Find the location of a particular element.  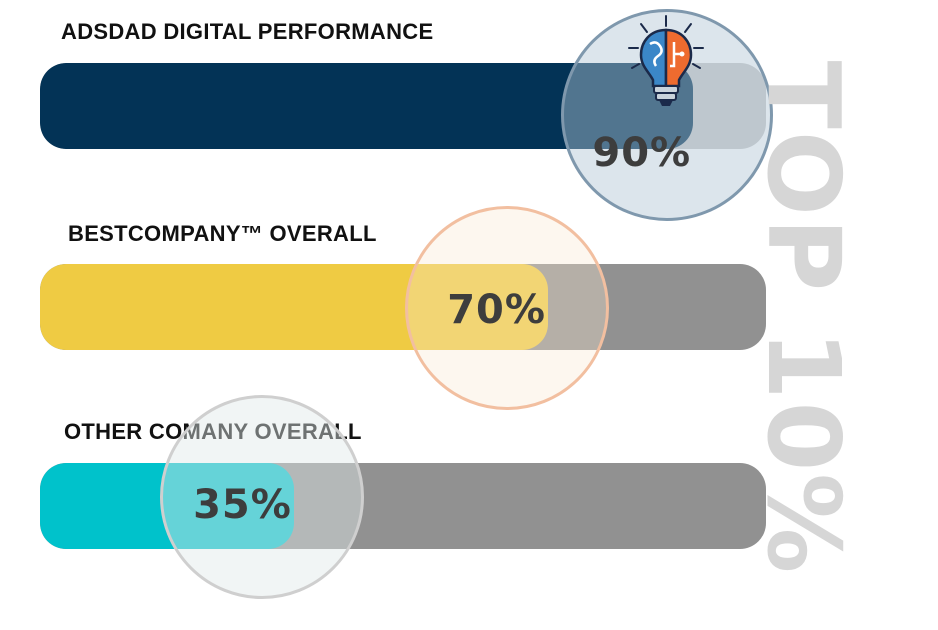

bar-label: BESTCOMPANY™ OVERALL is located at coordinates (222, 233).